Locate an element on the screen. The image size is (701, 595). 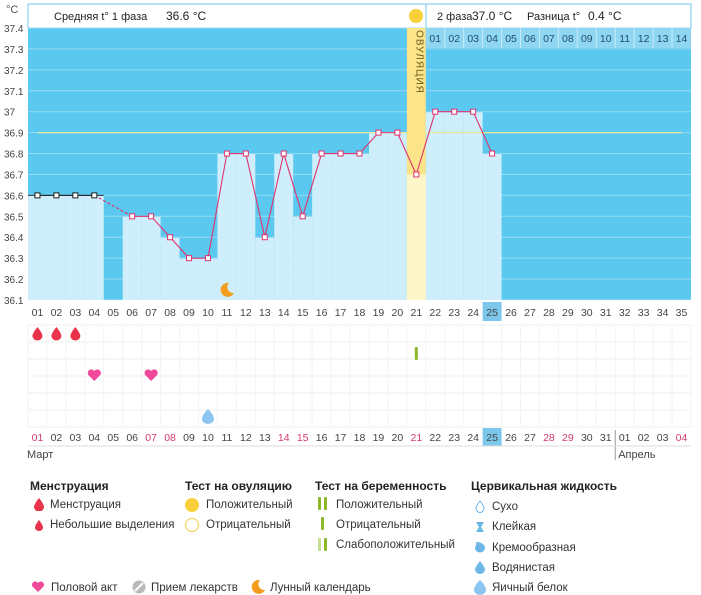
cycle-day-label: 35 is located at coordinates (682, 313).